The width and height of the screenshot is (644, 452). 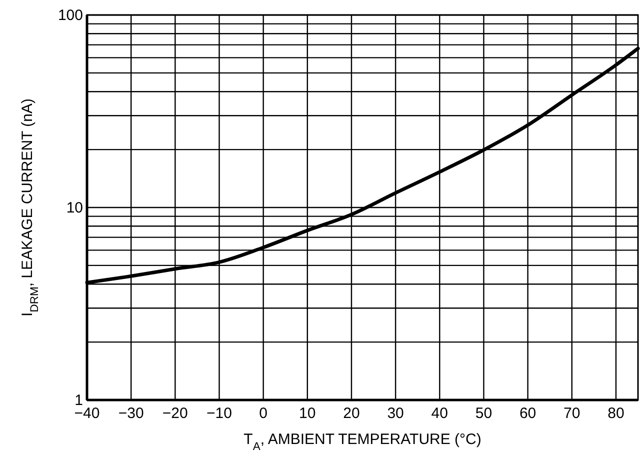 I want to click on x-tick-label: −30, so click(x=131, y=413).